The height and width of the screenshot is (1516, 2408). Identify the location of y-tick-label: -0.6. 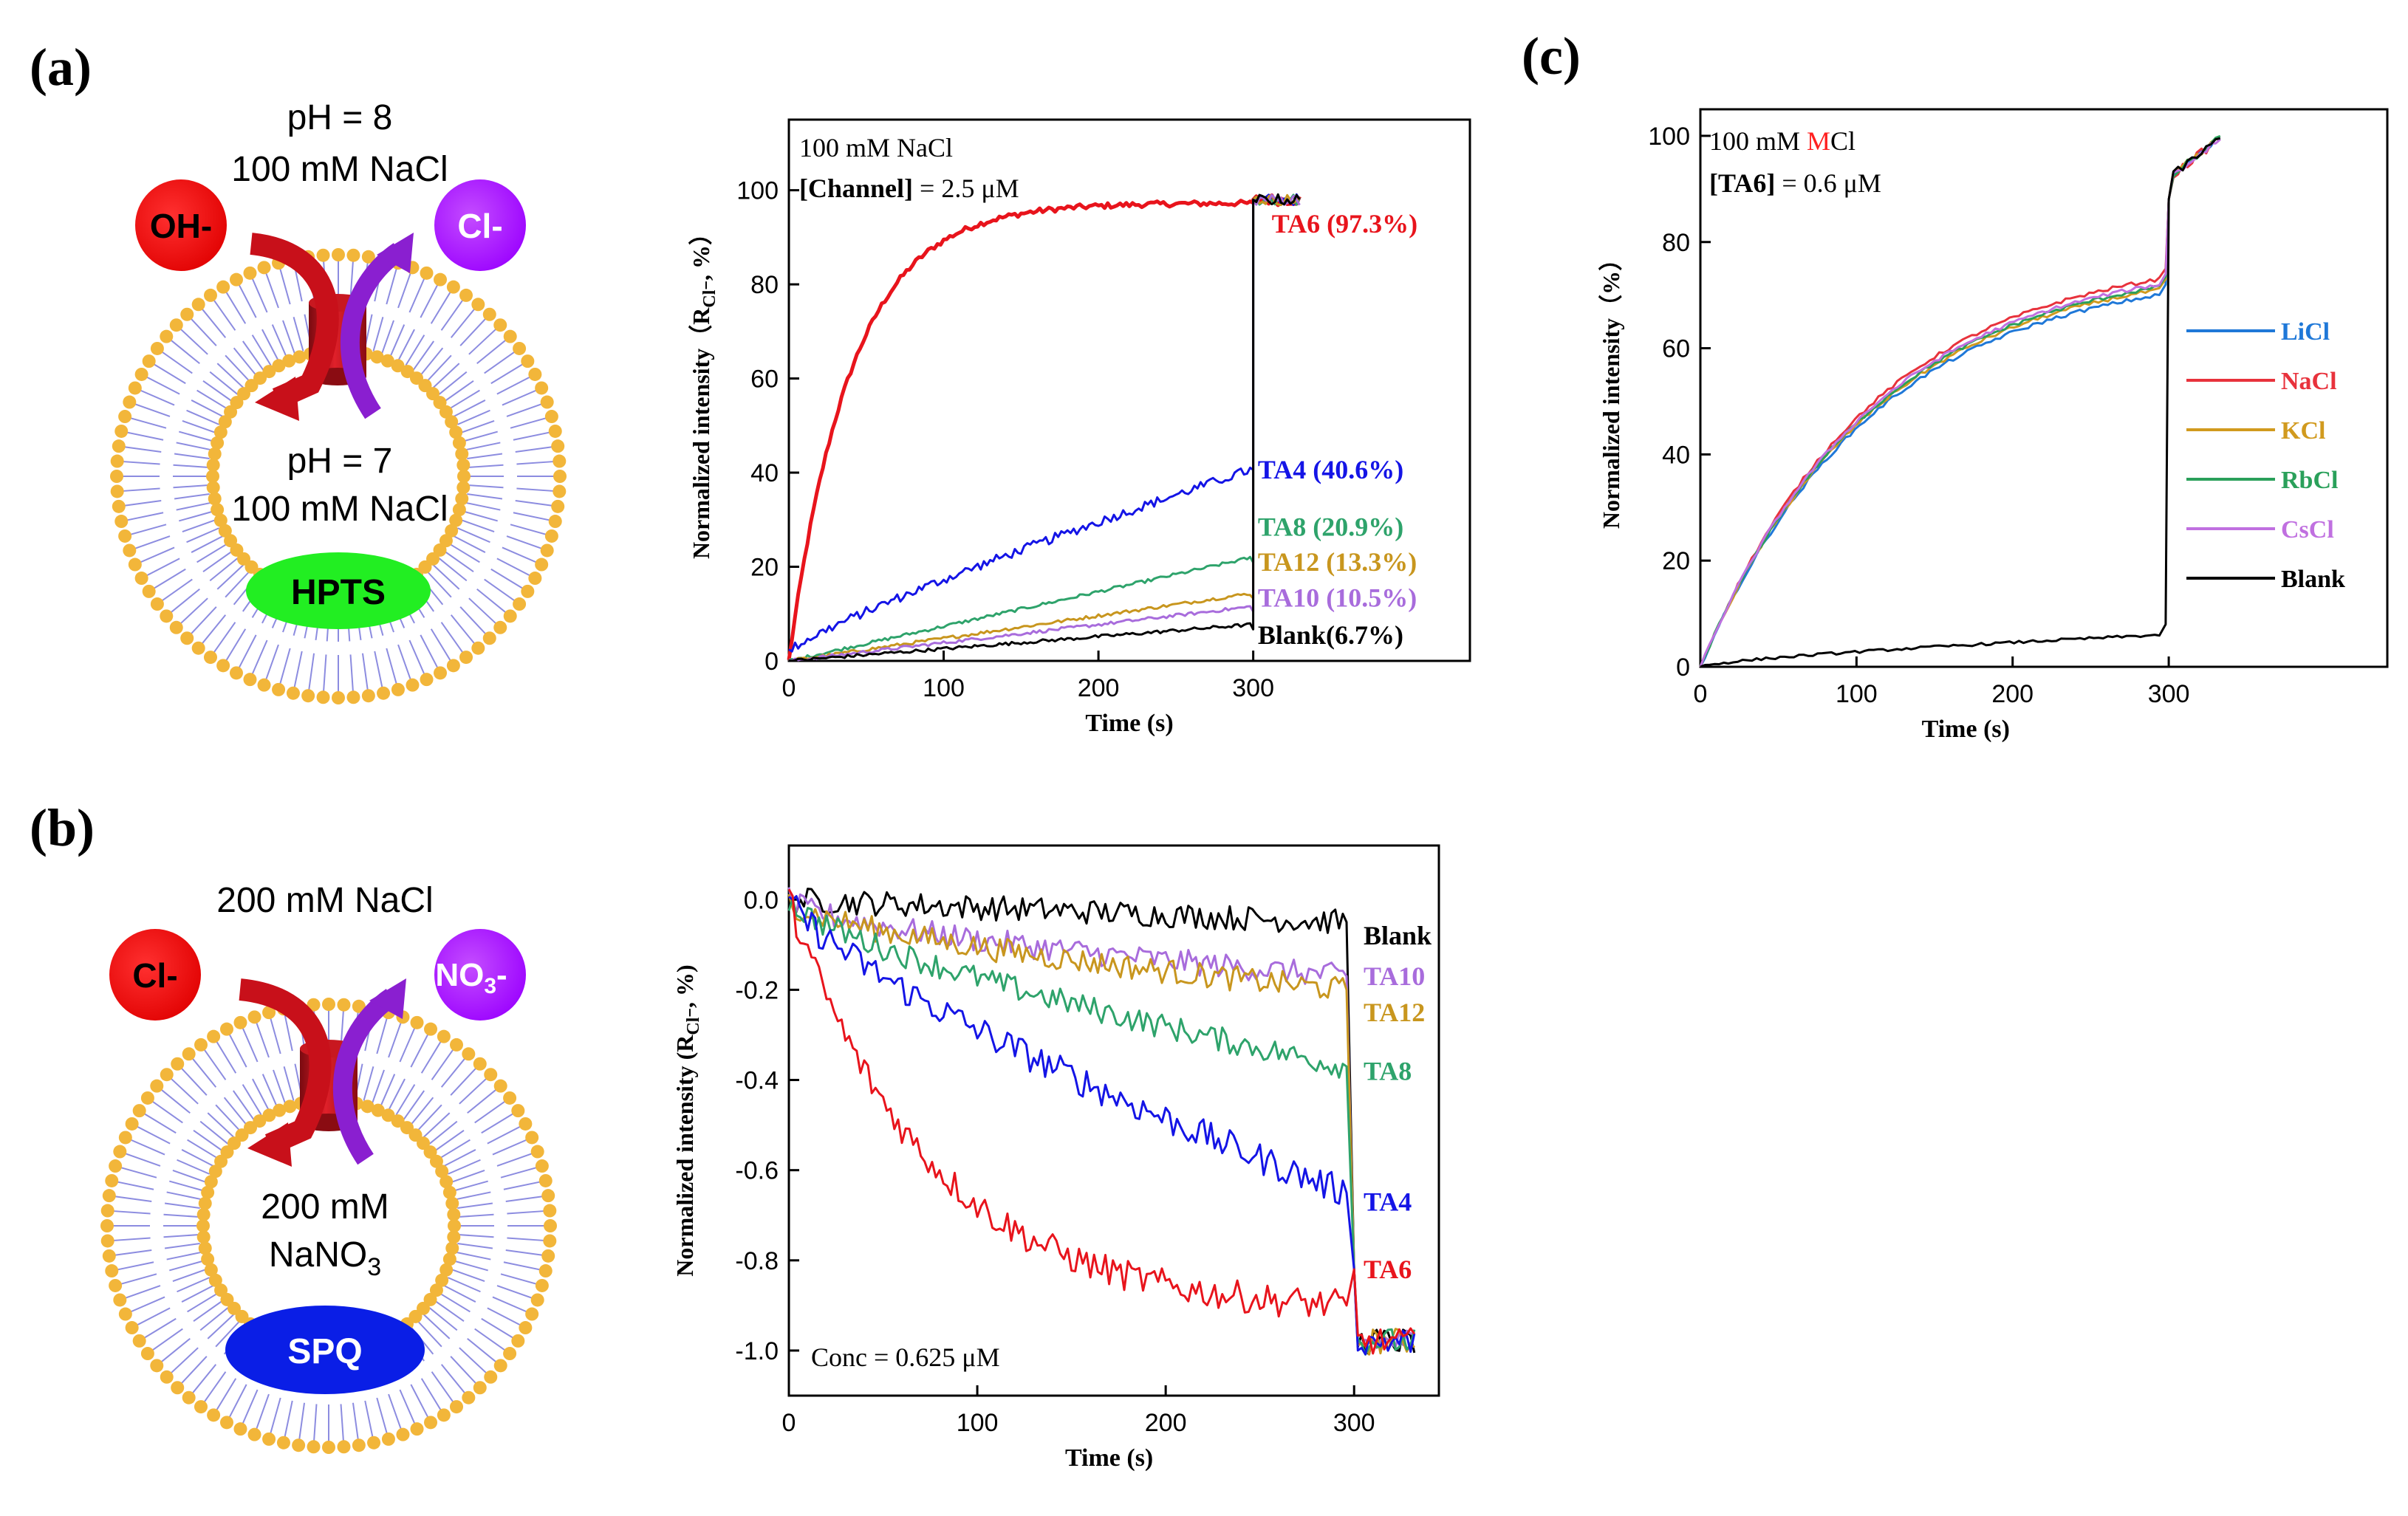
(757, 1171).